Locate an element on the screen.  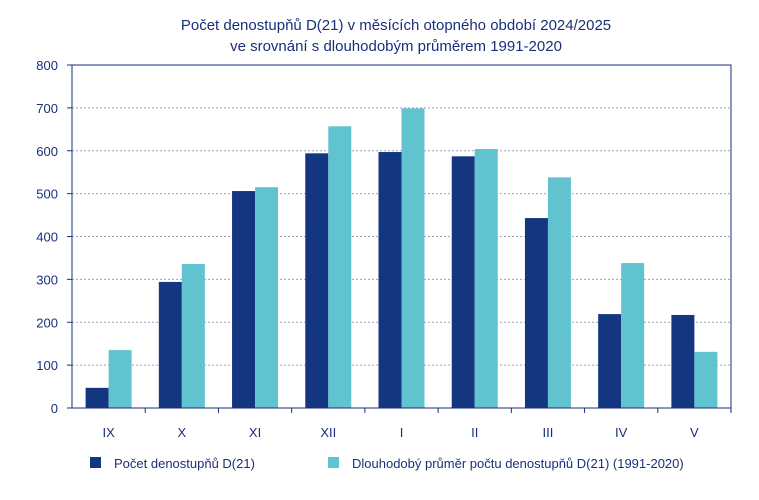
y-tick-label: 500 is located at coordinates (47, 194).